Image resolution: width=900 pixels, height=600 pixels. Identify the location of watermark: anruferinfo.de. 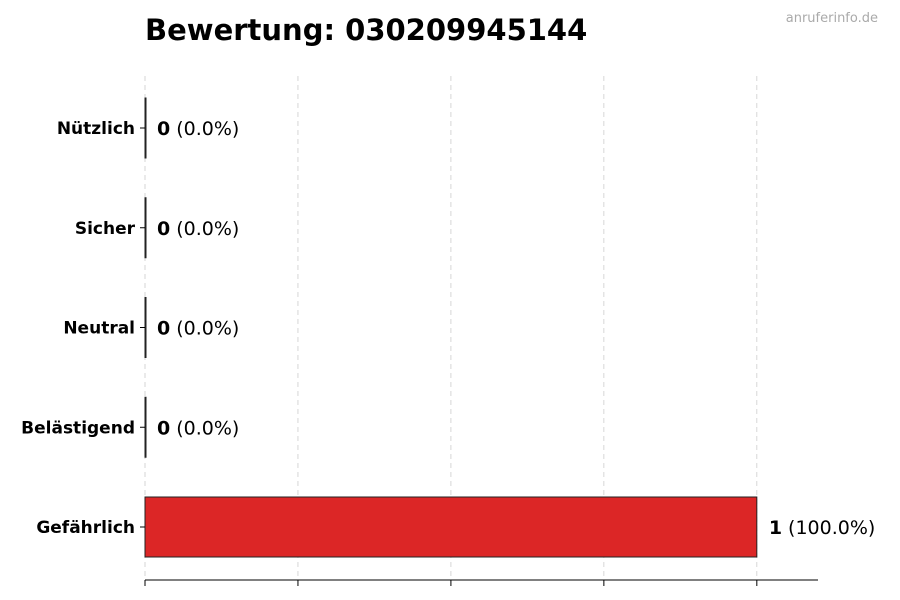
(832, 18).